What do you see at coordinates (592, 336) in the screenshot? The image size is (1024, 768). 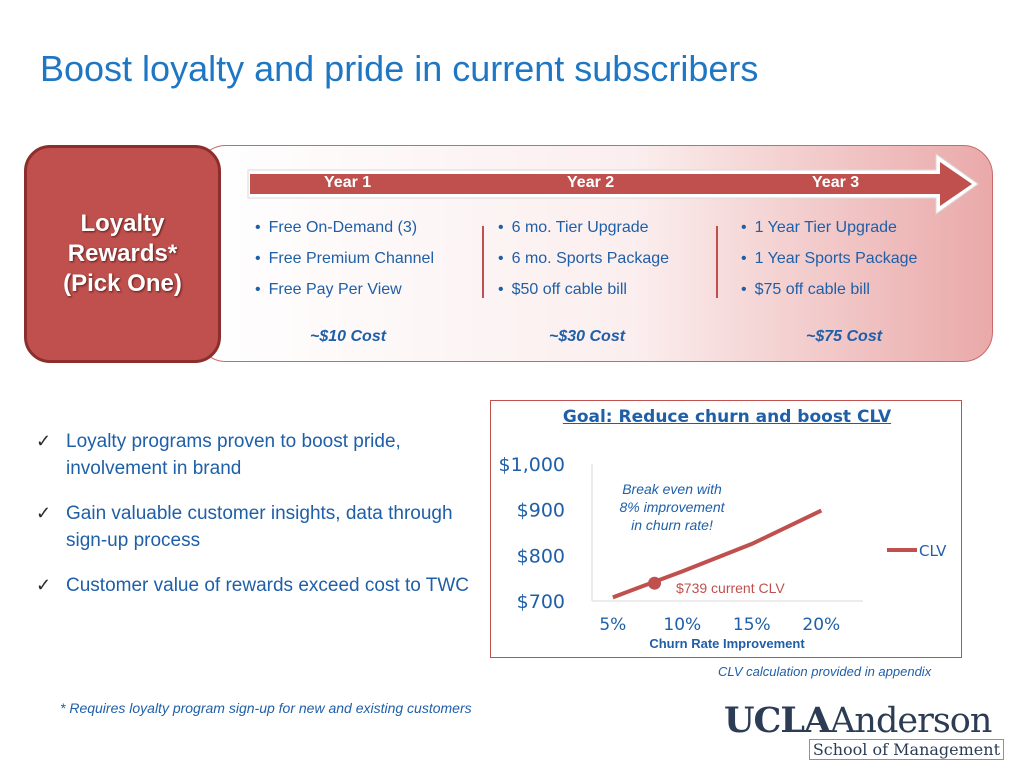 I see `cost-value: $30 Cost` at bounding box center [592, 336].